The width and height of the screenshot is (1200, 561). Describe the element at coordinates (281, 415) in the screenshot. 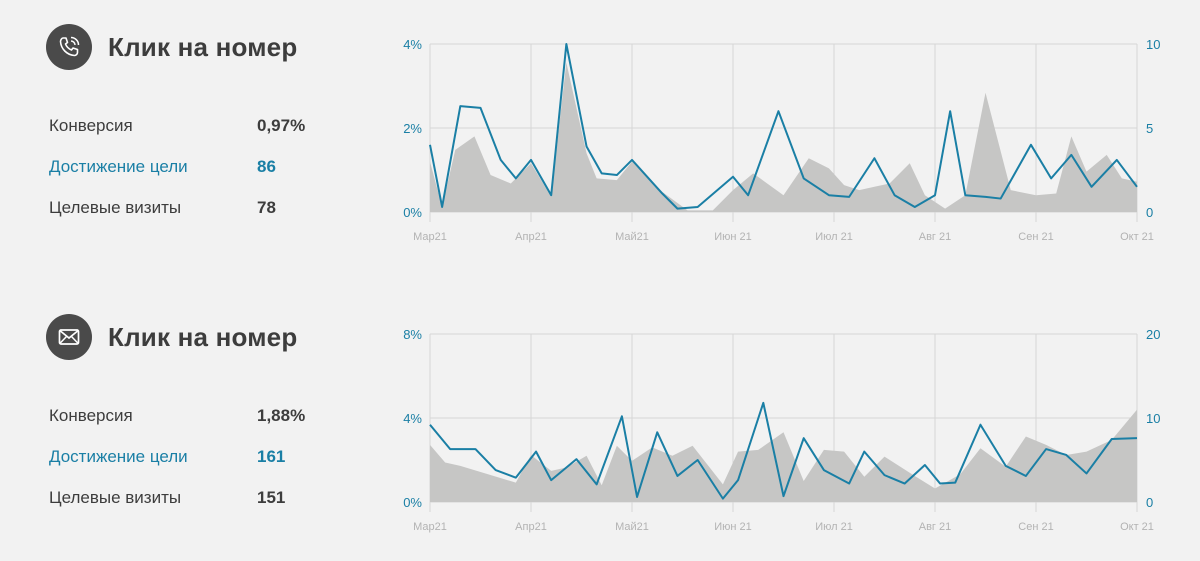

I see `metric-value: 1,88%` at that location.